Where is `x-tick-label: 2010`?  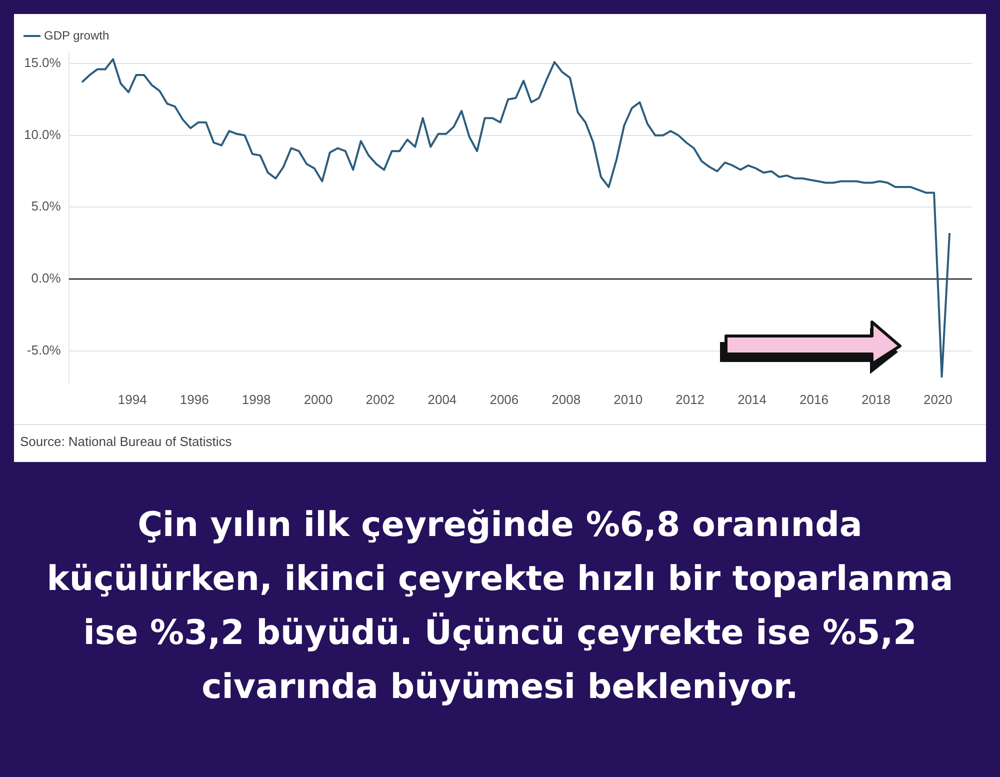
x-tick-label: 2010 is located at coordinates (628, 399).